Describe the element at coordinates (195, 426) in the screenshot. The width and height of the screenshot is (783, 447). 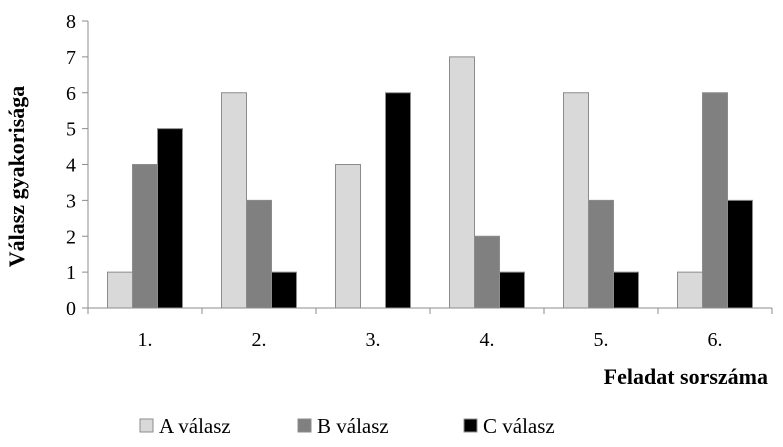
I see `legend-label-a-v-lasz: A válasz` at that location.